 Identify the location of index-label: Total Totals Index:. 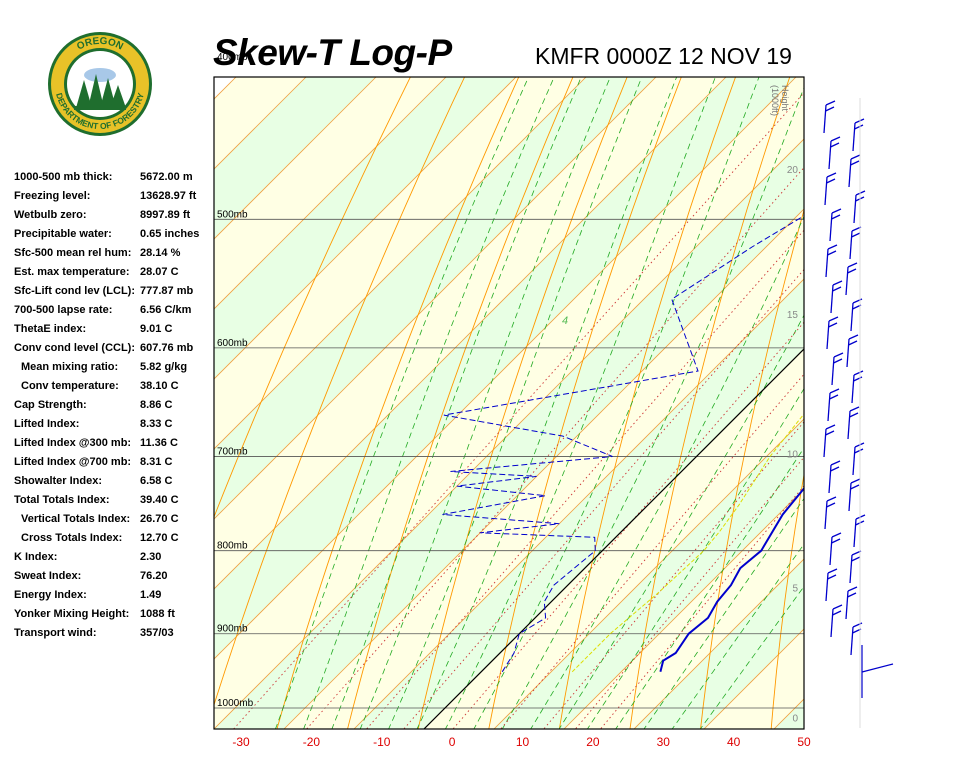
(62, 500).